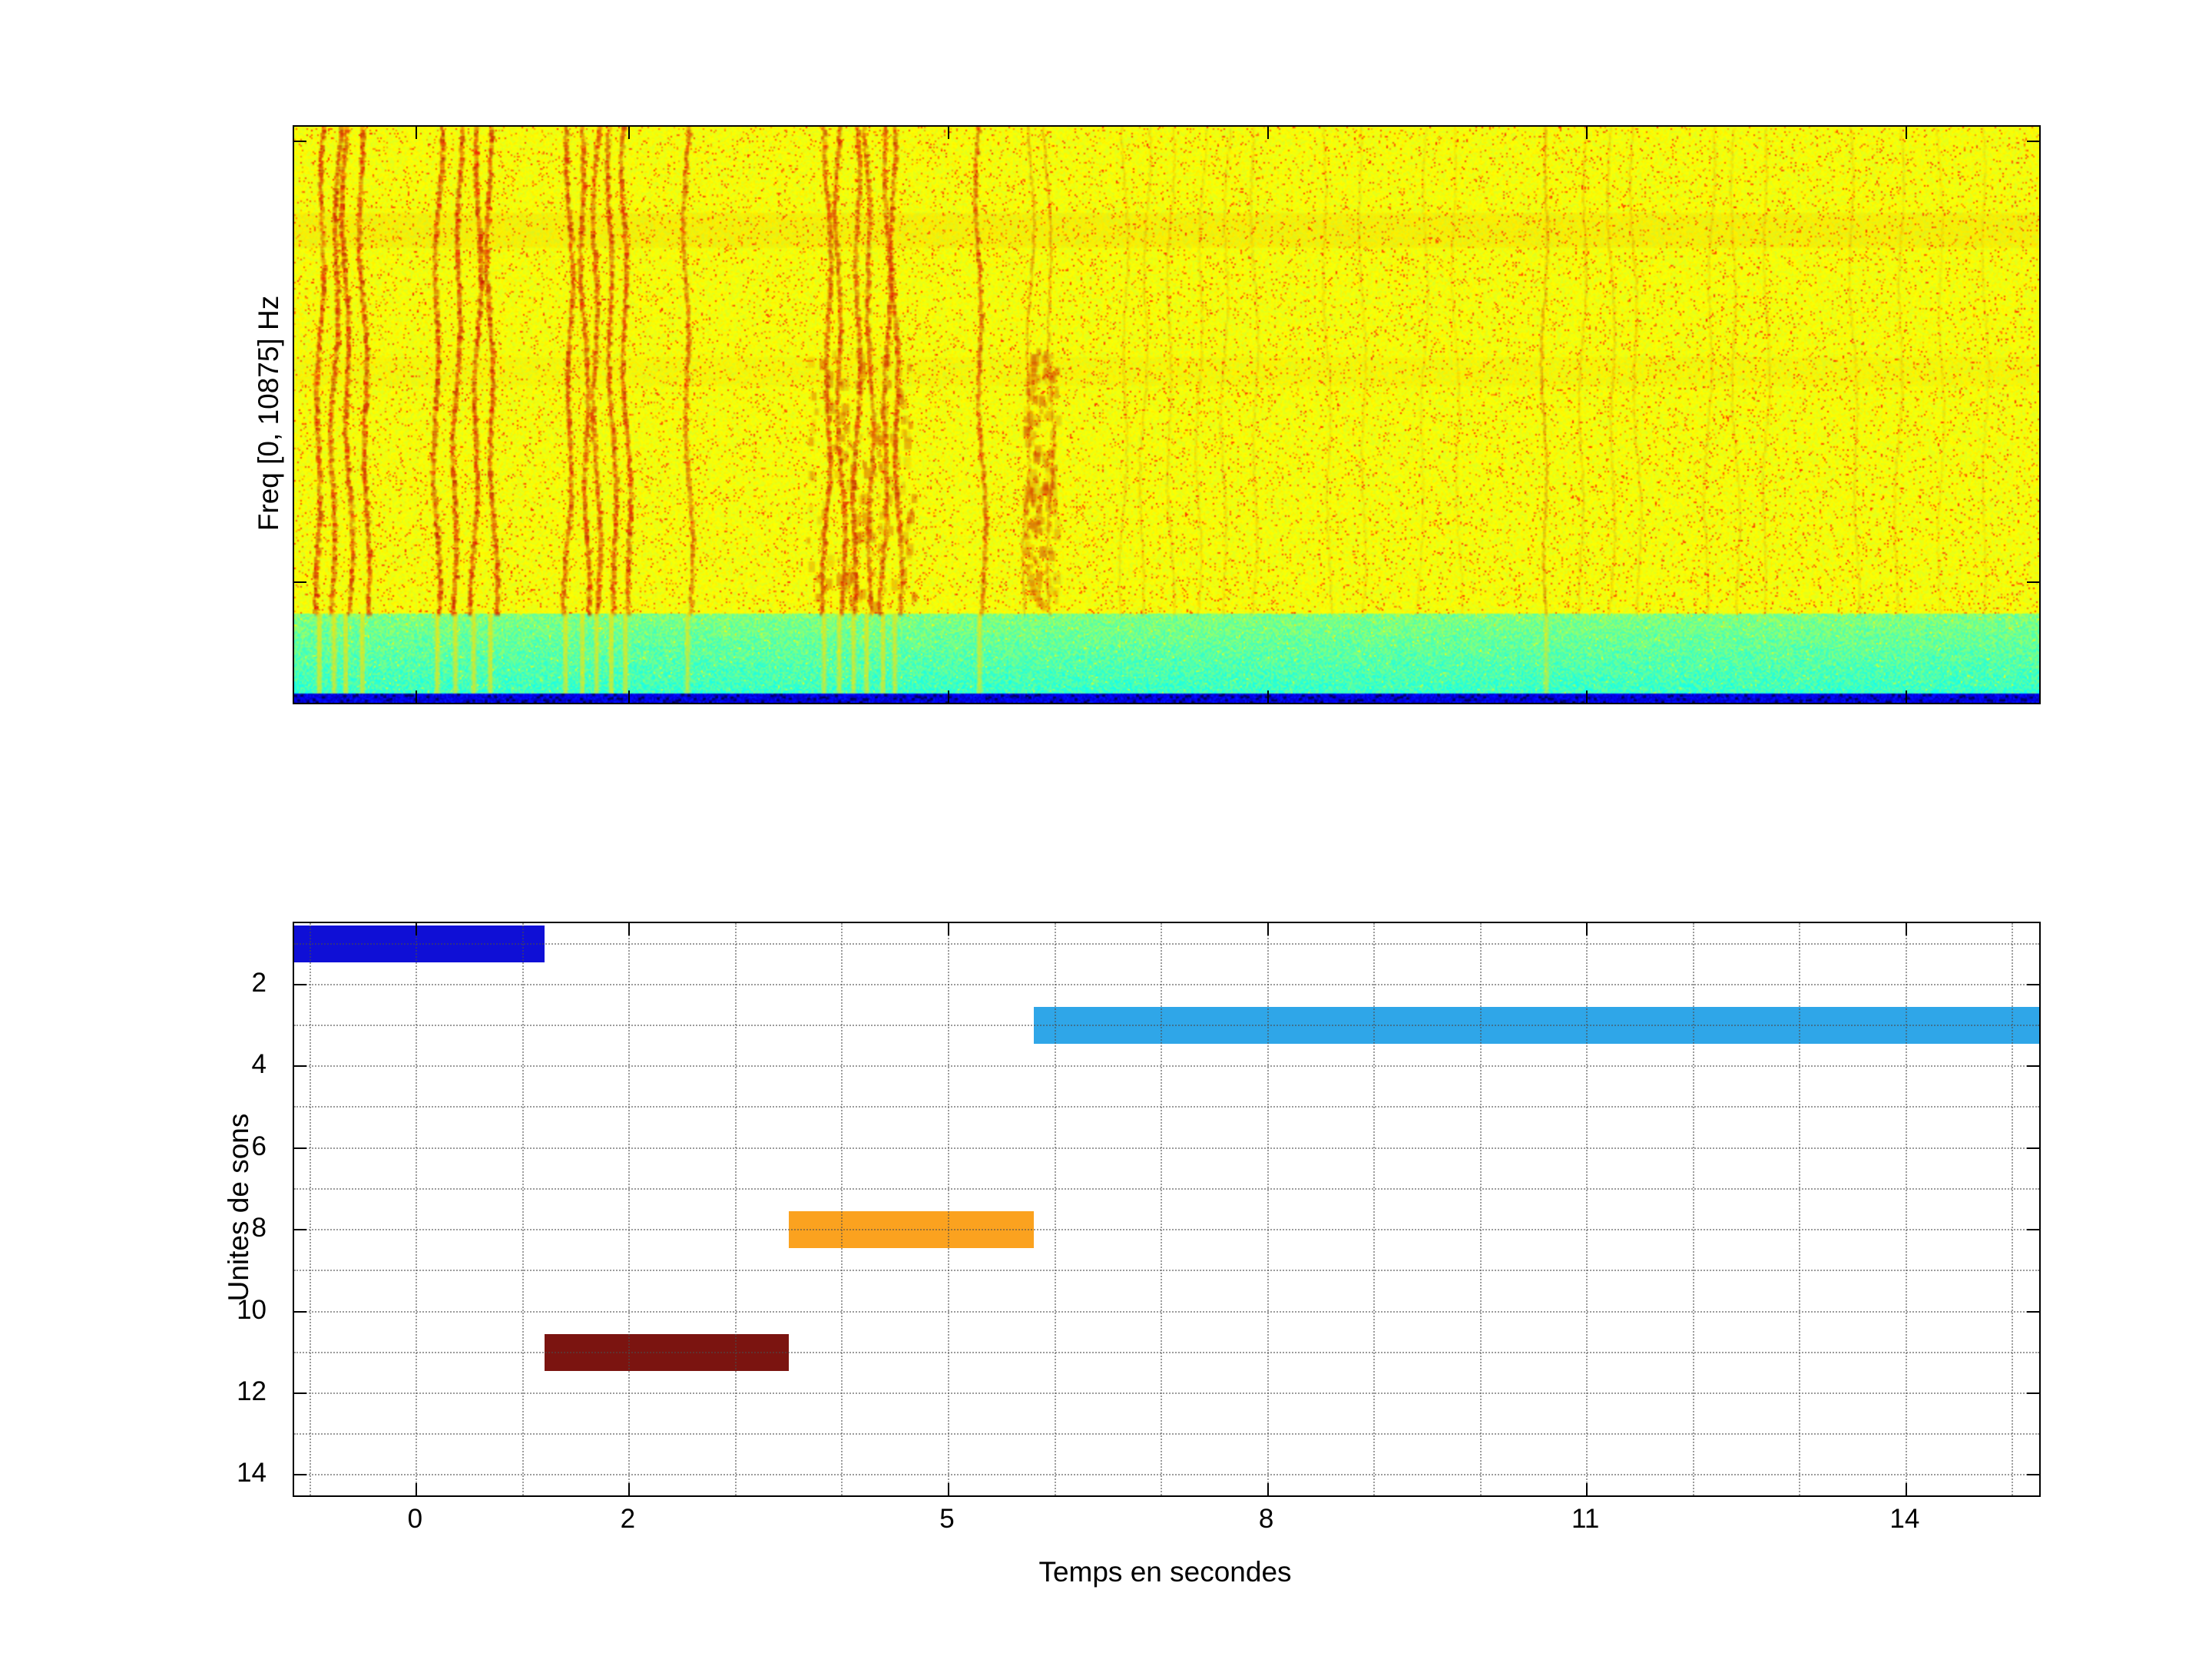  Describe the element at coordinates (628, 1519) in the screenshot. I see `x-tick-label: 2` at that location.